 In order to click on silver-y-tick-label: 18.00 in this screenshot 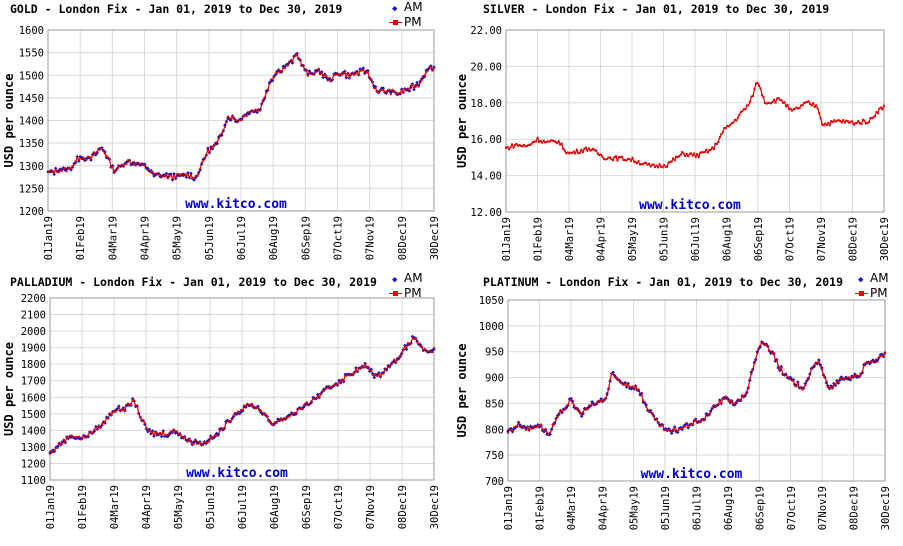, I will do `click(486, 104)`.